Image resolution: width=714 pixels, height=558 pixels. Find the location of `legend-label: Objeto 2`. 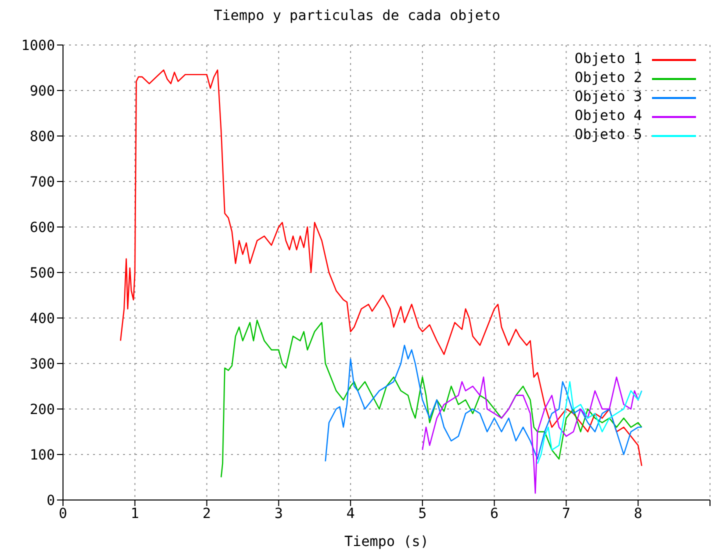

legend-label: Objeto 2 is located at coordinates (608, 78).